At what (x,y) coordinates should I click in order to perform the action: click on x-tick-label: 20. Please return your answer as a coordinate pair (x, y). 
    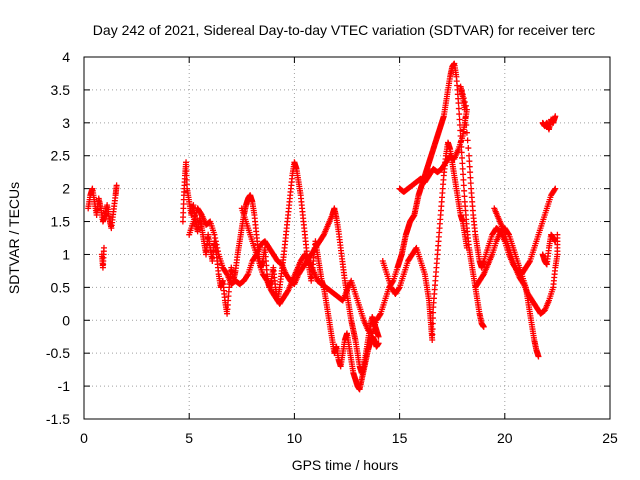
    Looking at the image, I should click on (505, 438).